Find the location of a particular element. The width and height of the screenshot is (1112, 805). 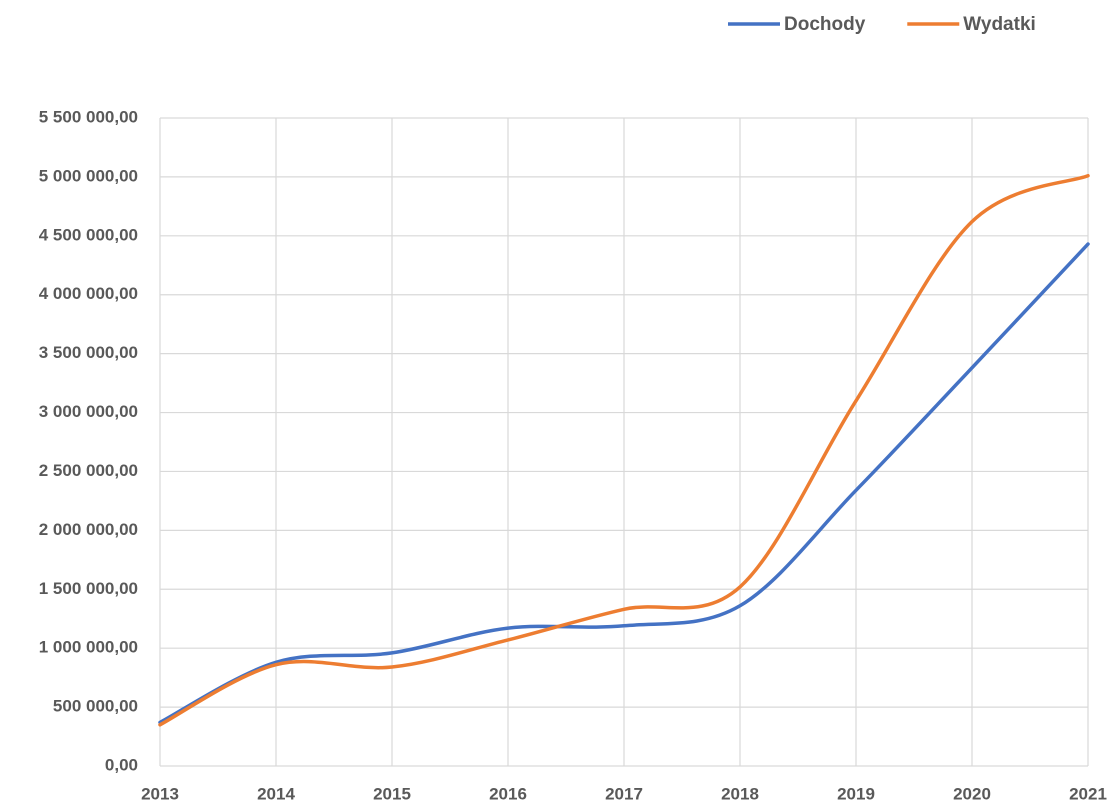

x-tick-label: 2014 is located at coordinates (276, 793).